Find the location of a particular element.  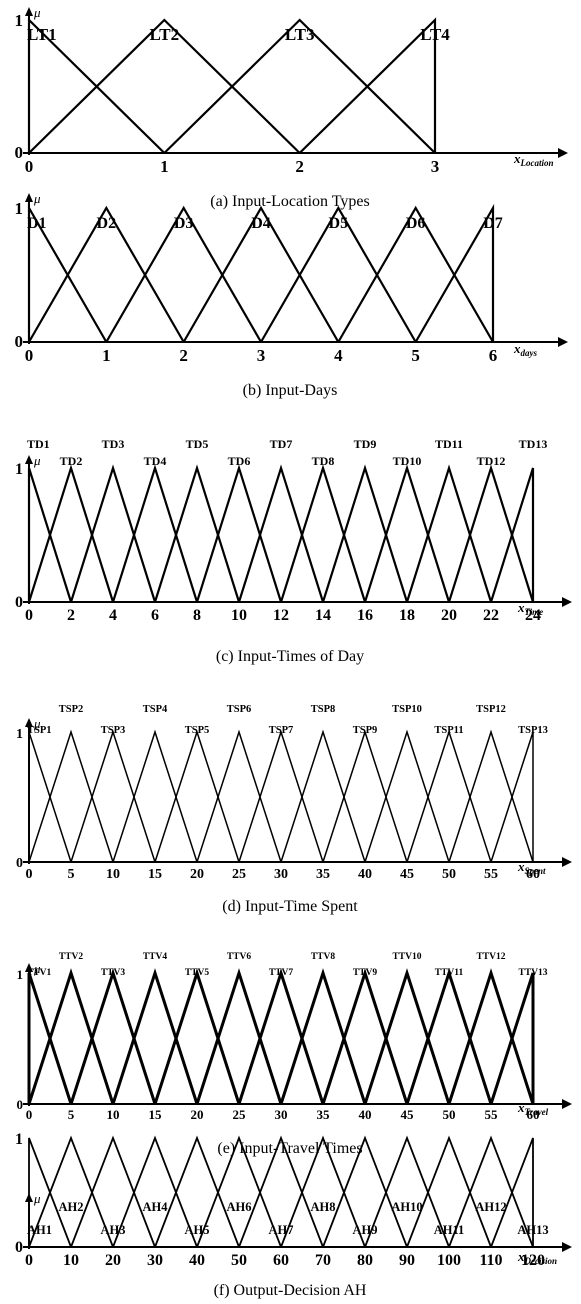

series-label: TTV12 is located at coordinates (490, 957).